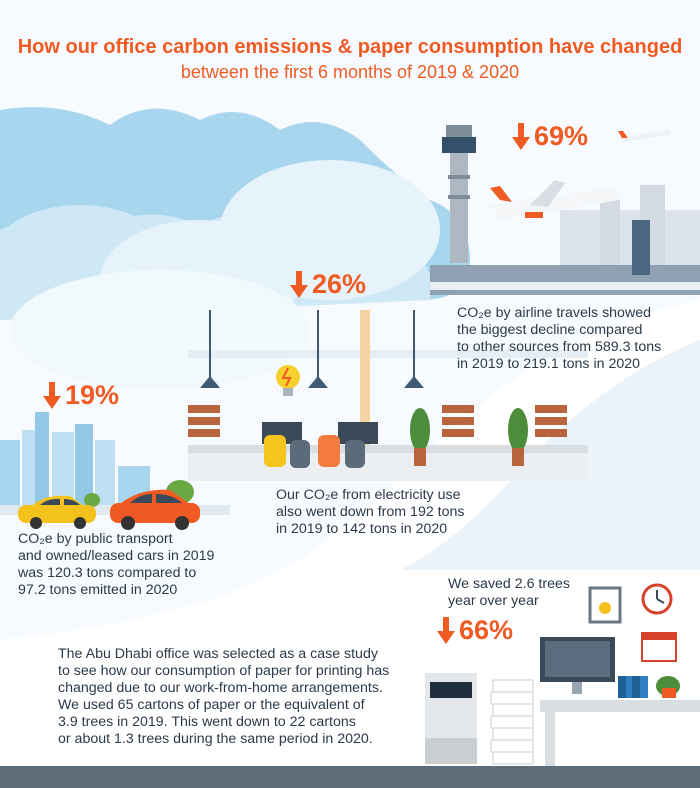  Describe the element at coordinates (486, 630) in the screenshot. I see `paper-percent: 66%` at that location.